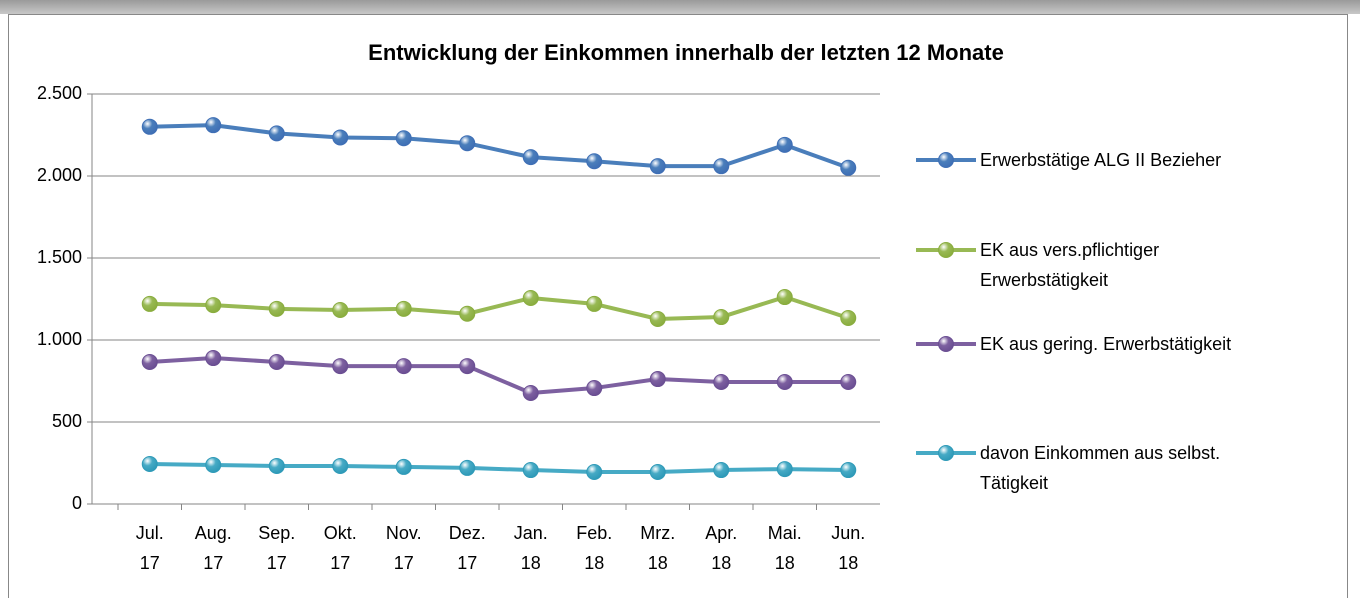 This screenshot has width=1360, height=598. I want to click on x-tick-label: Mai. 18, so click(785, 548).